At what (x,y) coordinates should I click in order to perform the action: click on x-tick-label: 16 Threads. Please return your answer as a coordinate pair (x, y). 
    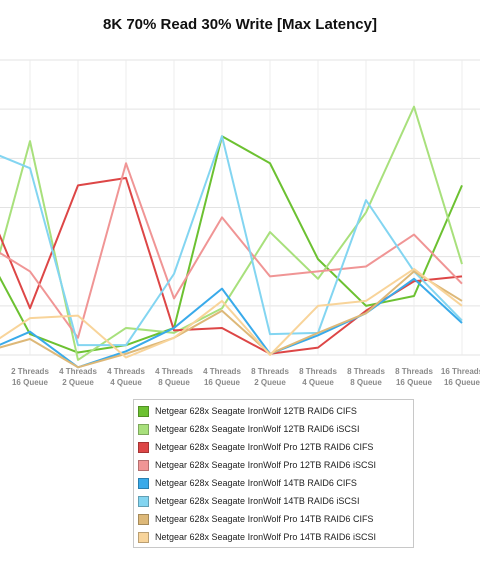
    Looking at the image, I should click on (460, 371).